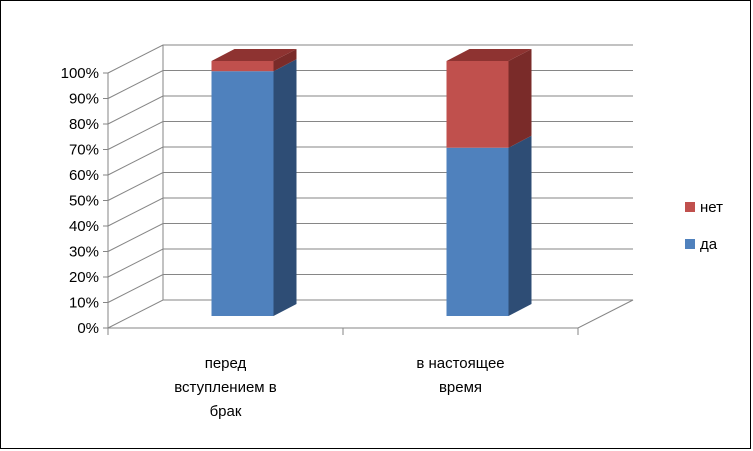 The height and width of the screenshot is (451, 753). I want to click on y-tick-label: 10%, so click(84, 303).